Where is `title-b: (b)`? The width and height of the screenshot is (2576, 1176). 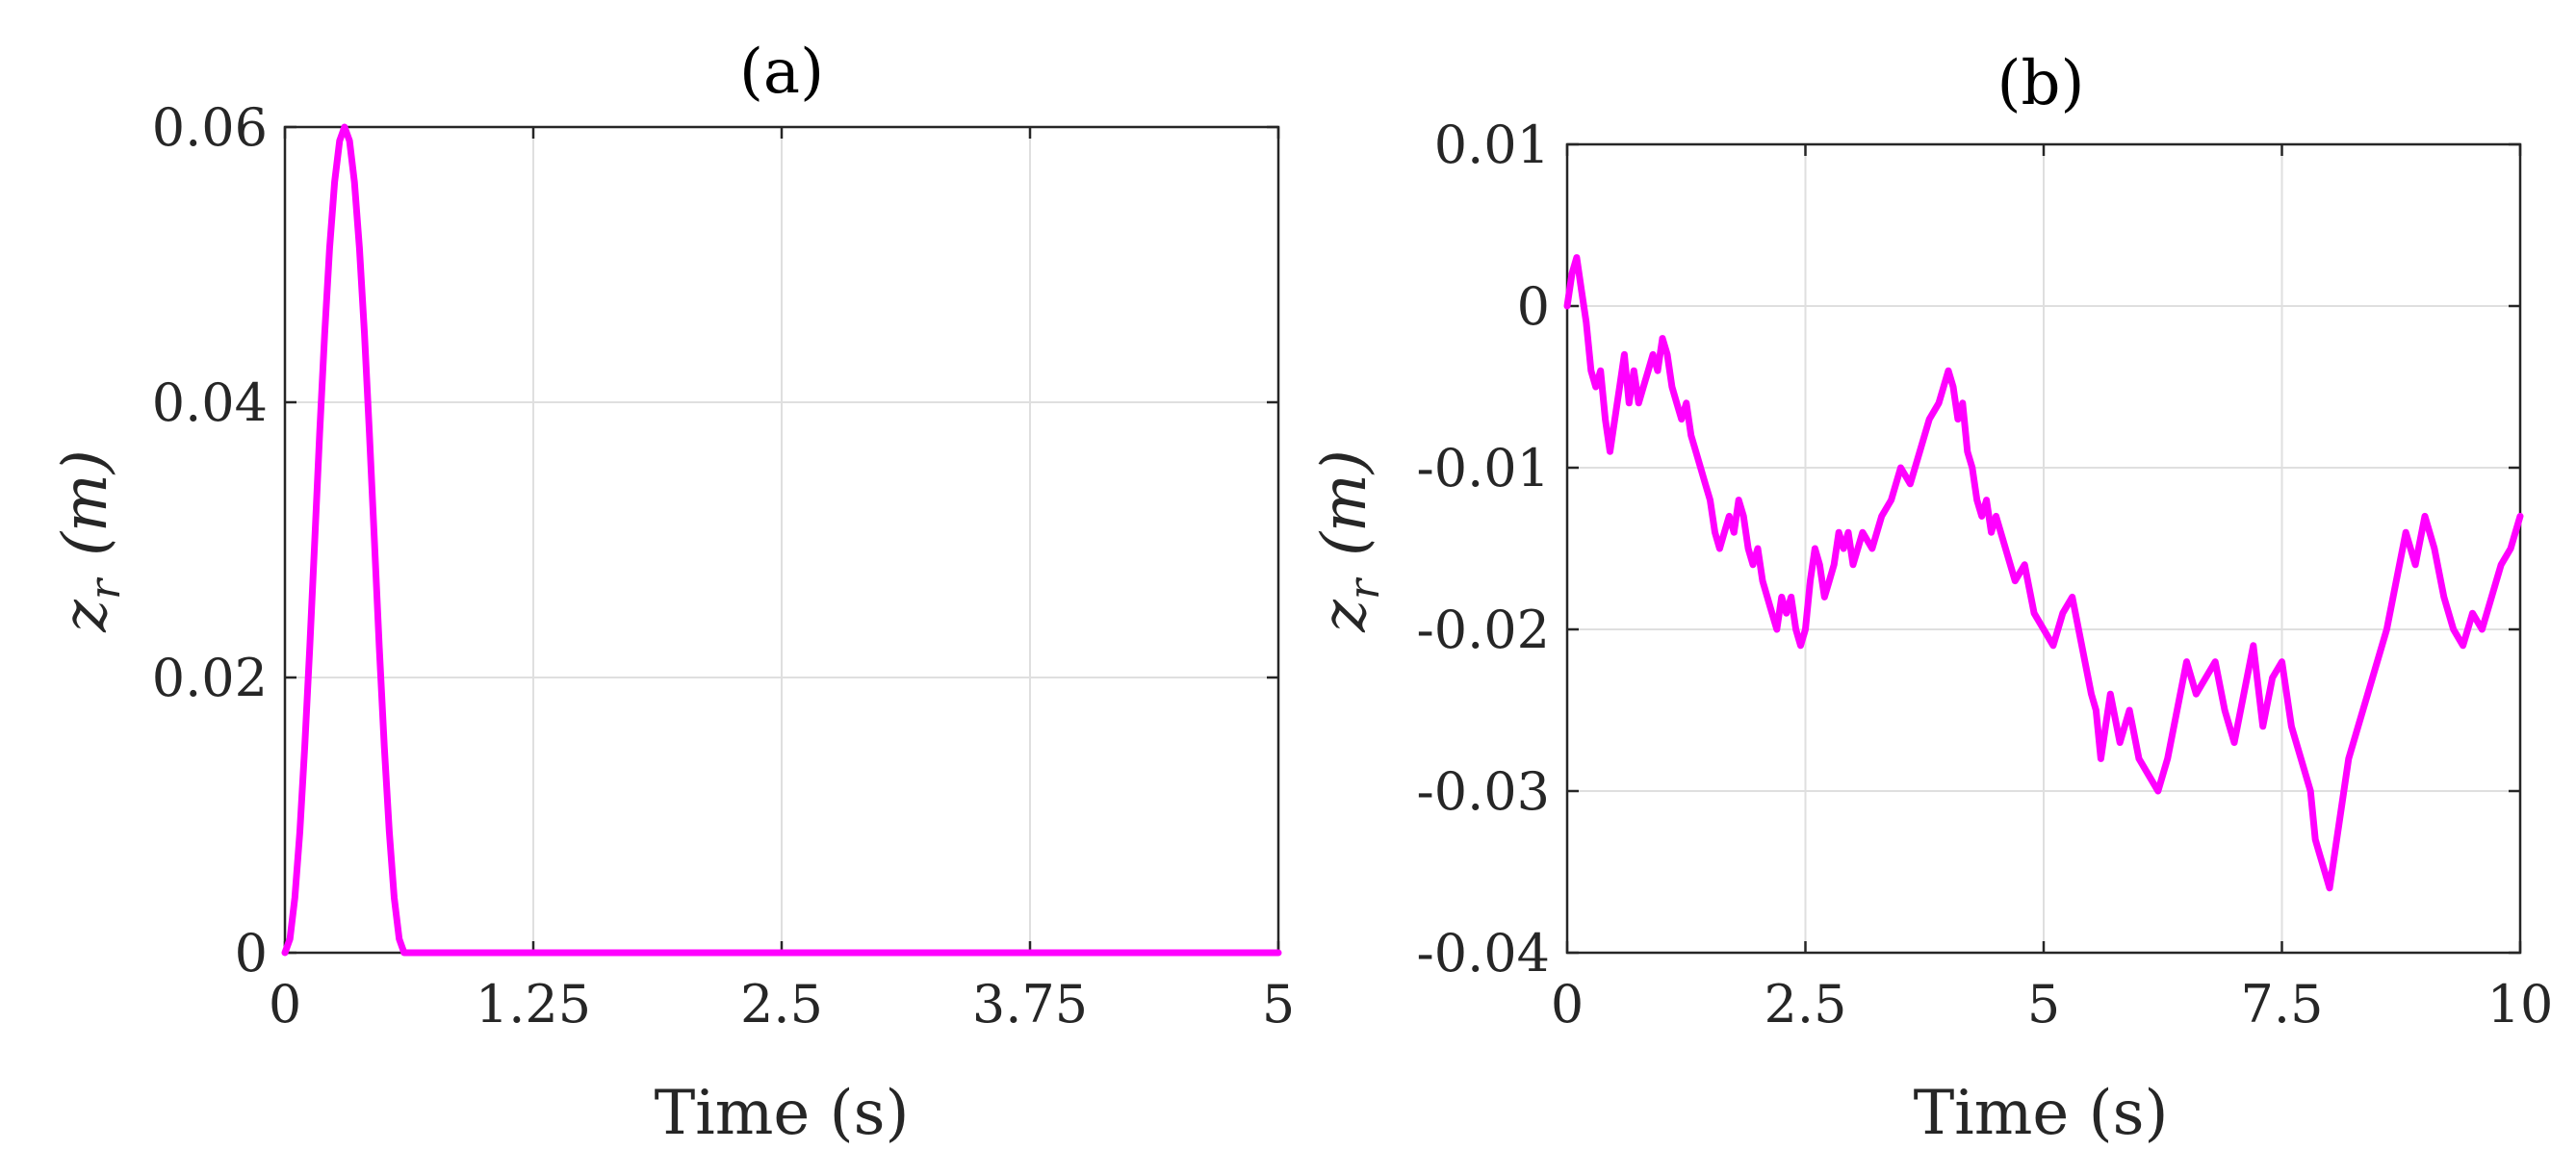
title-b: (b) is located at coordinates (2041, 83).